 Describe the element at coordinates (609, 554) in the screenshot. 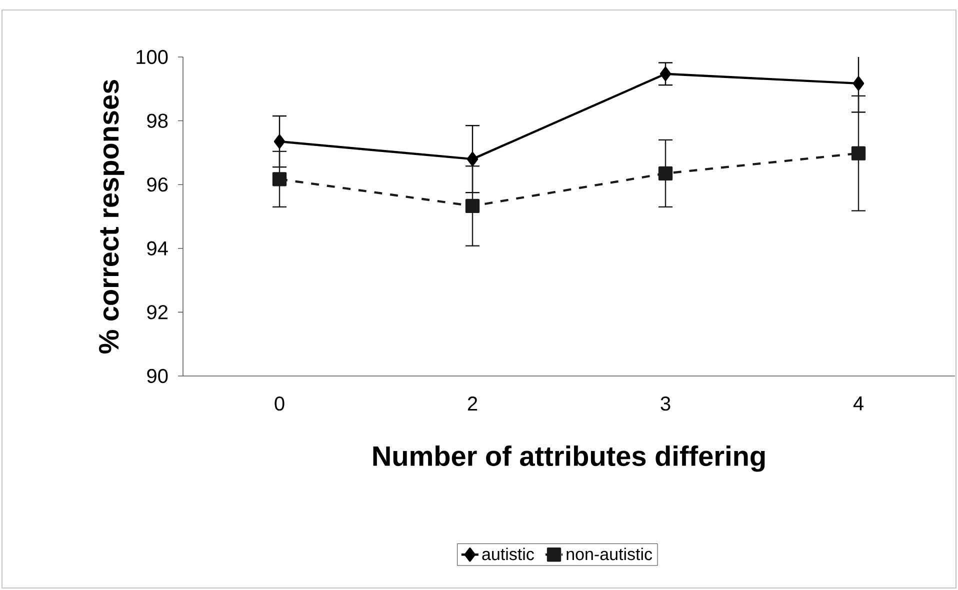

I see `legend-label: non-autistic` at that location.